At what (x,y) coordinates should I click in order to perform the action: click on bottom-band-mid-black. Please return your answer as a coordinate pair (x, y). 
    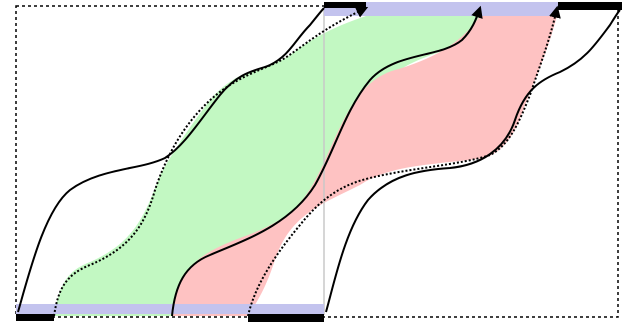
    Looking at the image, I should click on (286, 318).